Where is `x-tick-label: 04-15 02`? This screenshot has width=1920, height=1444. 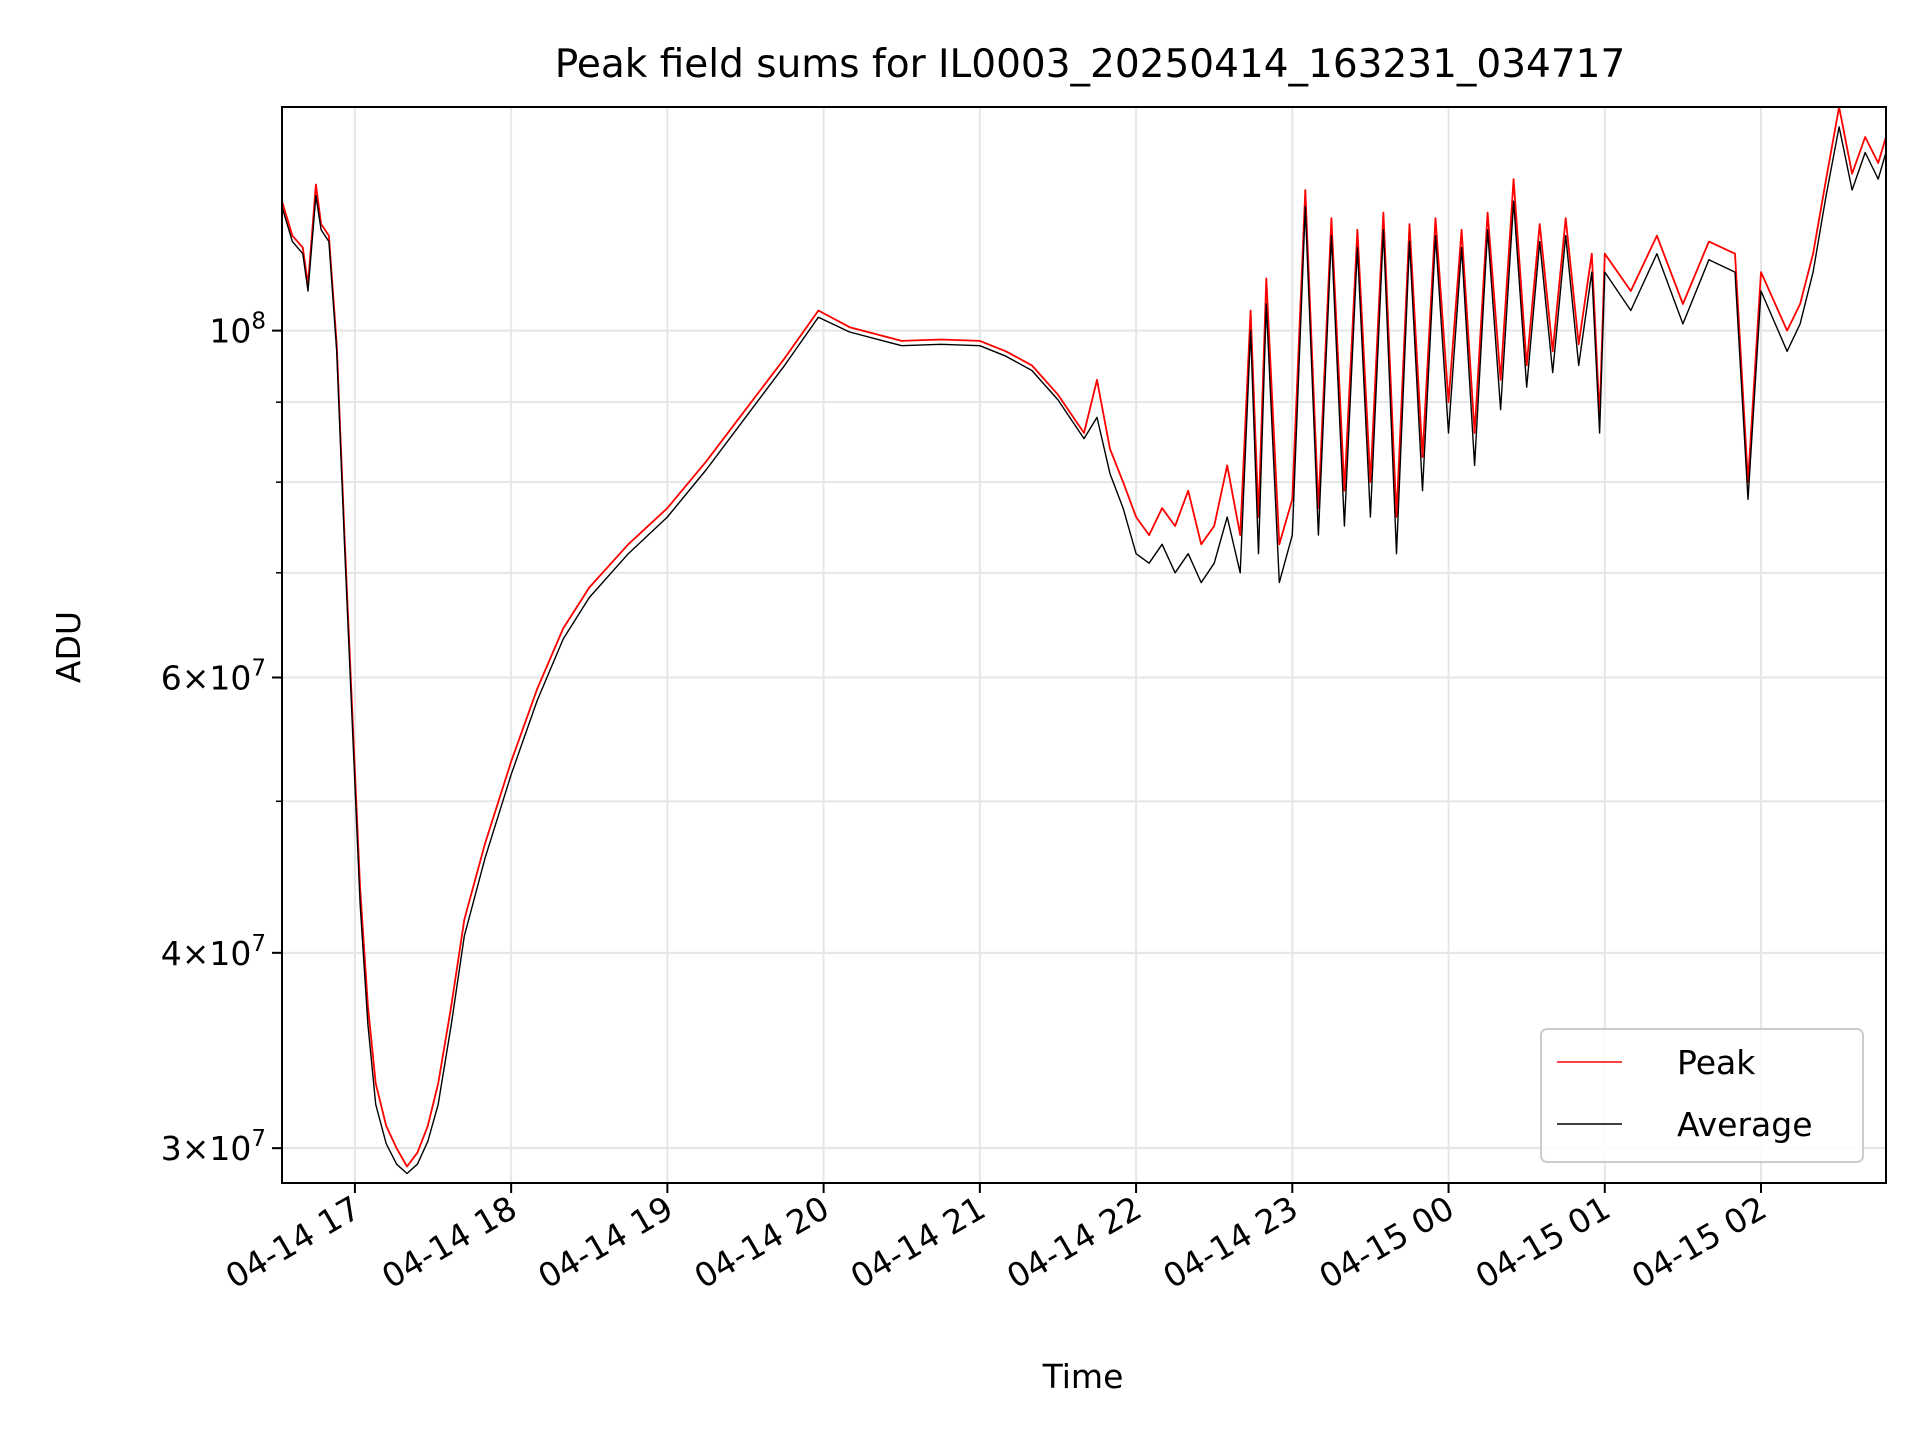 x-tick-label: 04-15 02 is located at coordinates (1699, 1242).